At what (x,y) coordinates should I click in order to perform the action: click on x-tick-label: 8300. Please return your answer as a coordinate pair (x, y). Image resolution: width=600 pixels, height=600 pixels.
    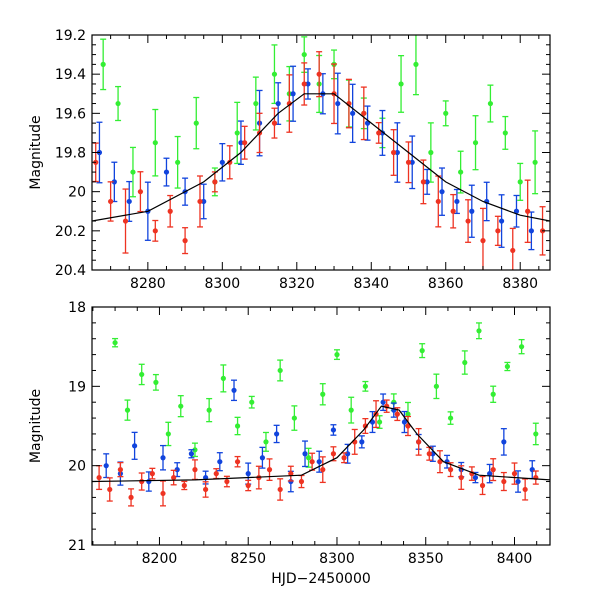
    Looking at the image, I should click on (337, 559).